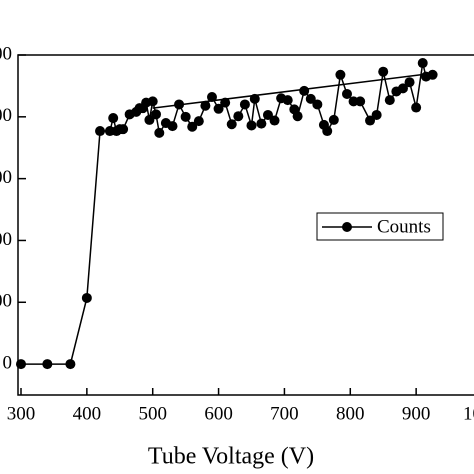  Describe the element at coordinates (8, 362) in the screenshot. I see `y-tick-label: 0` at that location.